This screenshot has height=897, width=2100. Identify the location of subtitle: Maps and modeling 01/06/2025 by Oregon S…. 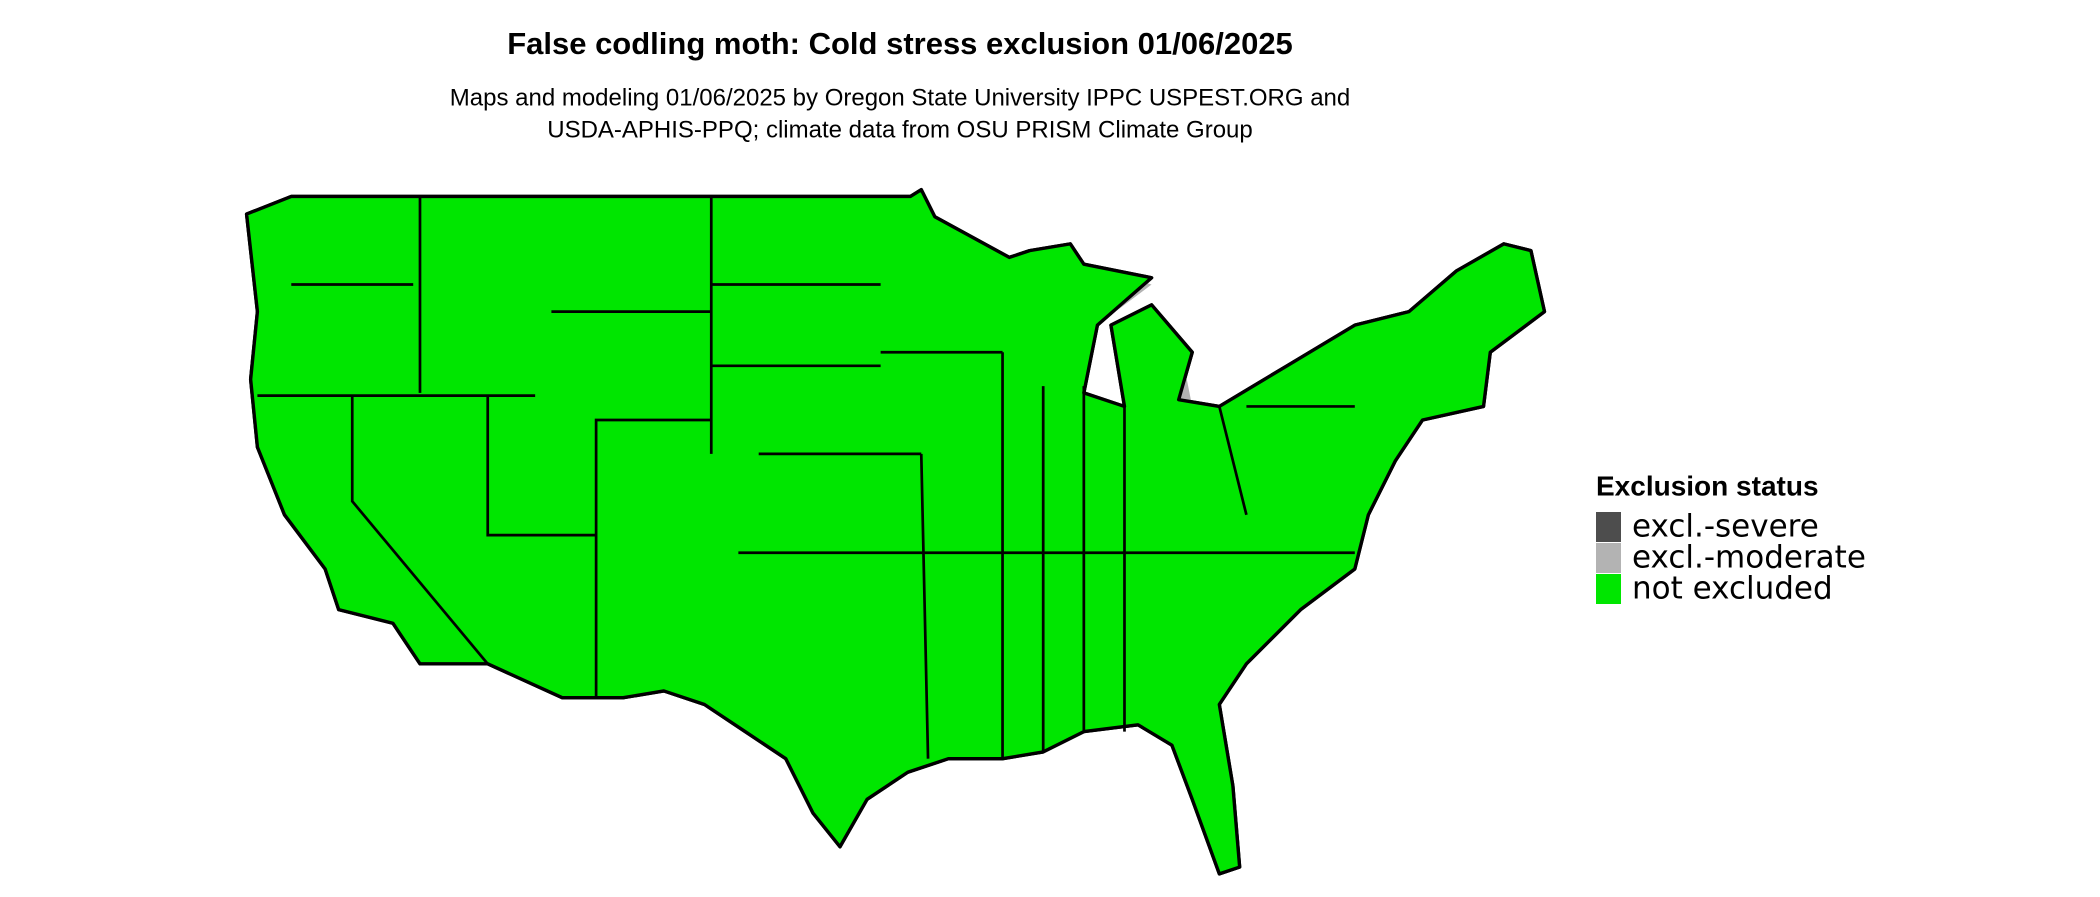
(900, 97).